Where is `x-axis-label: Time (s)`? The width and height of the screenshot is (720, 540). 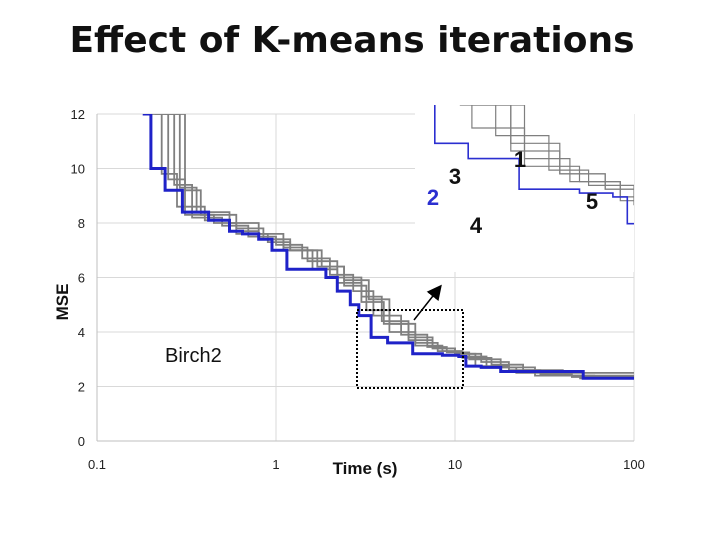
x-axis-label: Time (s) is located at coordinates (365, 468).